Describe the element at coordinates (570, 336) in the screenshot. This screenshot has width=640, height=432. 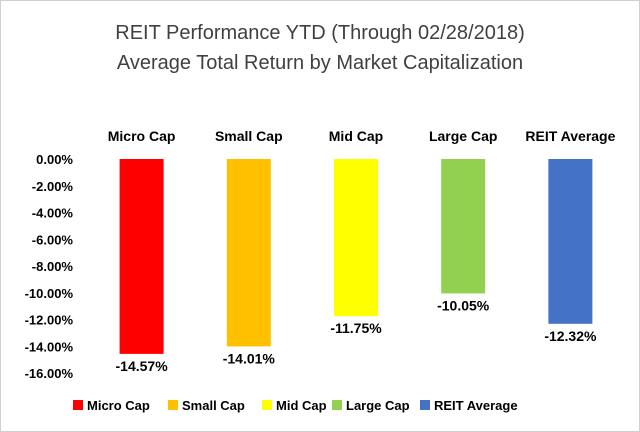
I see `data-label: -12.32%` at that location.